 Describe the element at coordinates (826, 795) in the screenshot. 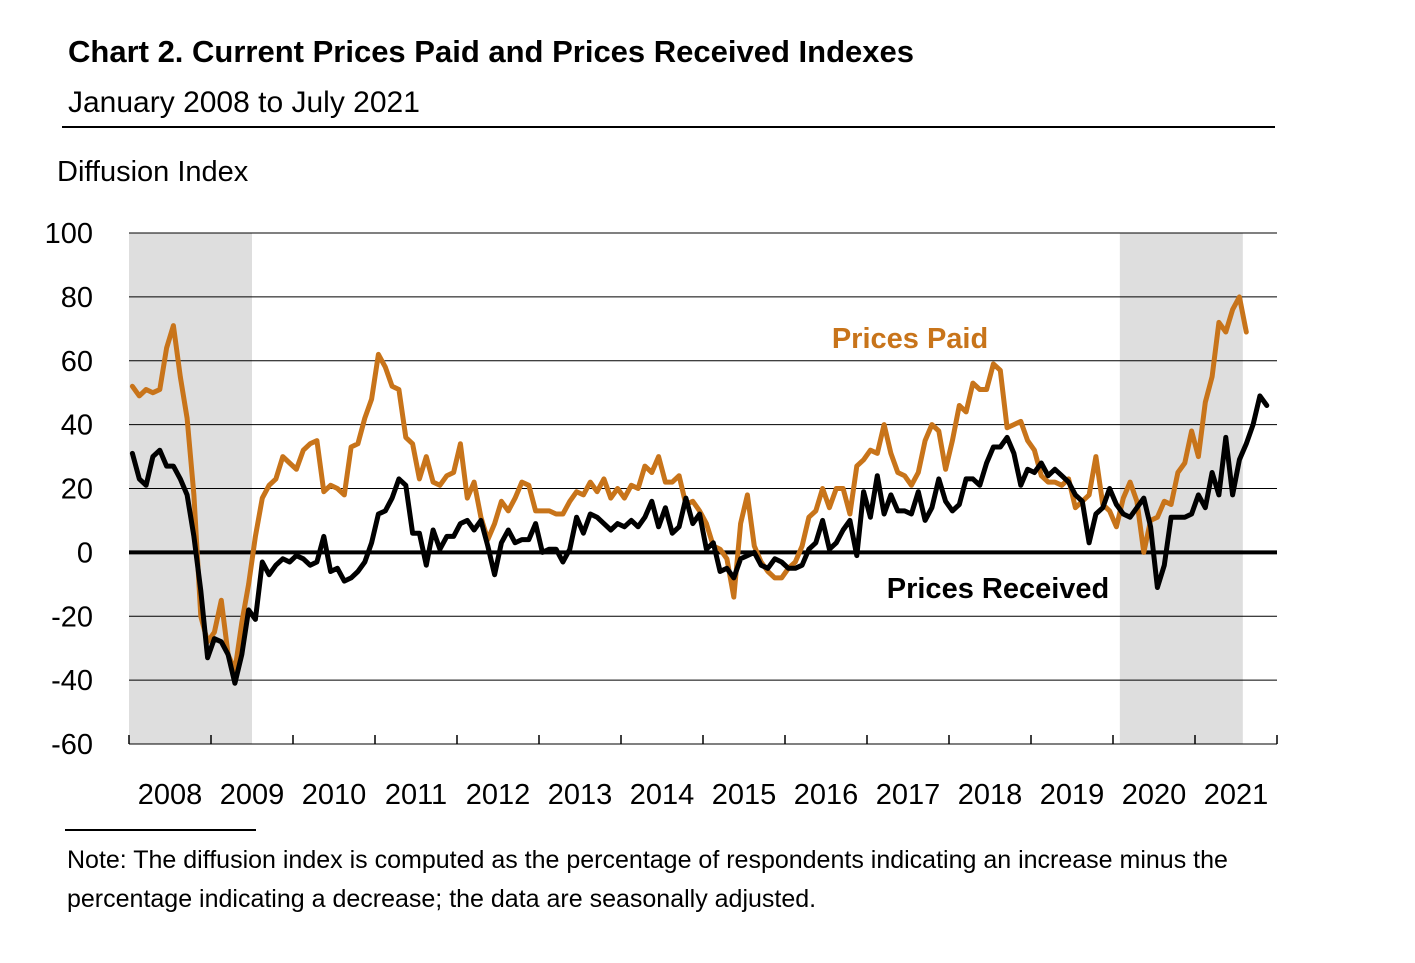

I see `x-tick-label: 2016` at that location.